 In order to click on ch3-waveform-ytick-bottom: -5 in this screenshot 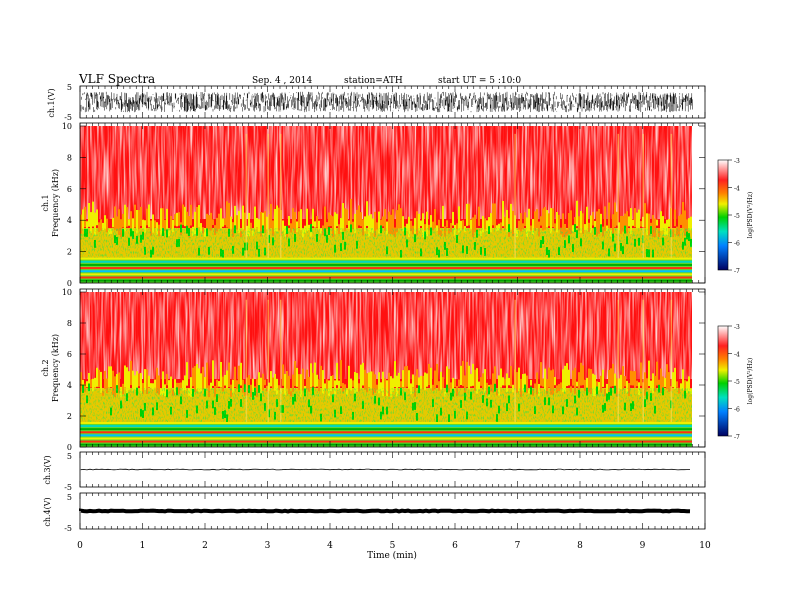, I will do `click(68, 487)`.